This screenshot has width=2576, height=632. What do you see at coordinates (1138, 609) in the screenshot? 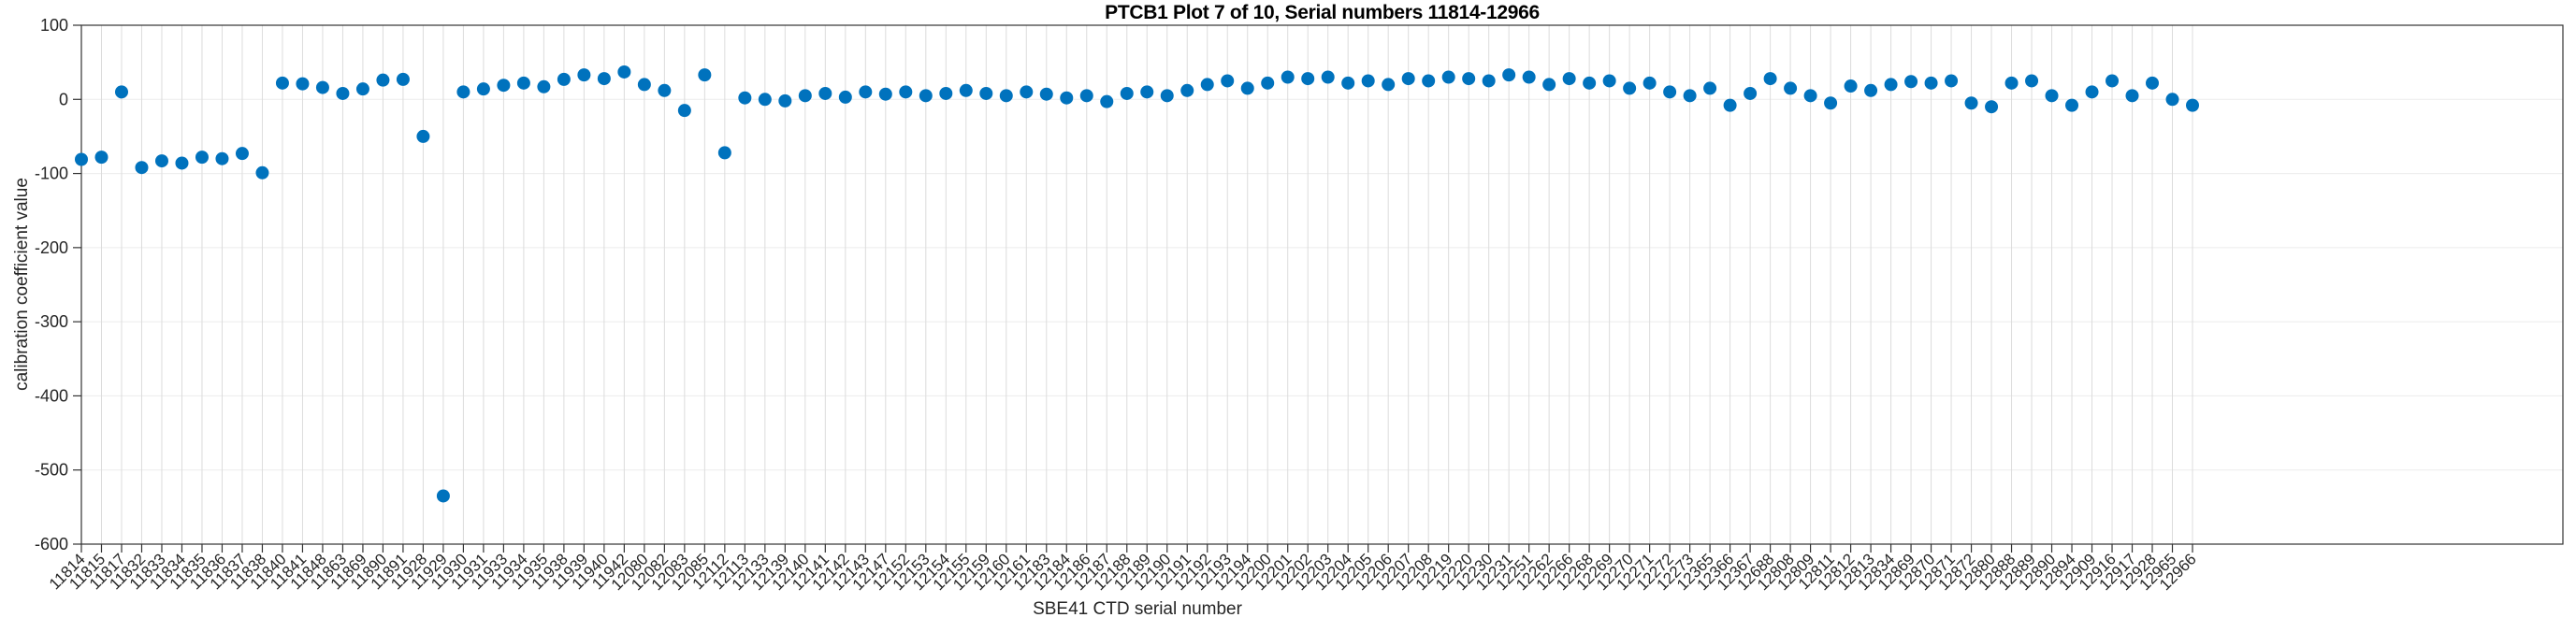
I see `x-axis-label: SBE41 CTD serial number` at bounding box center [1138, 609].